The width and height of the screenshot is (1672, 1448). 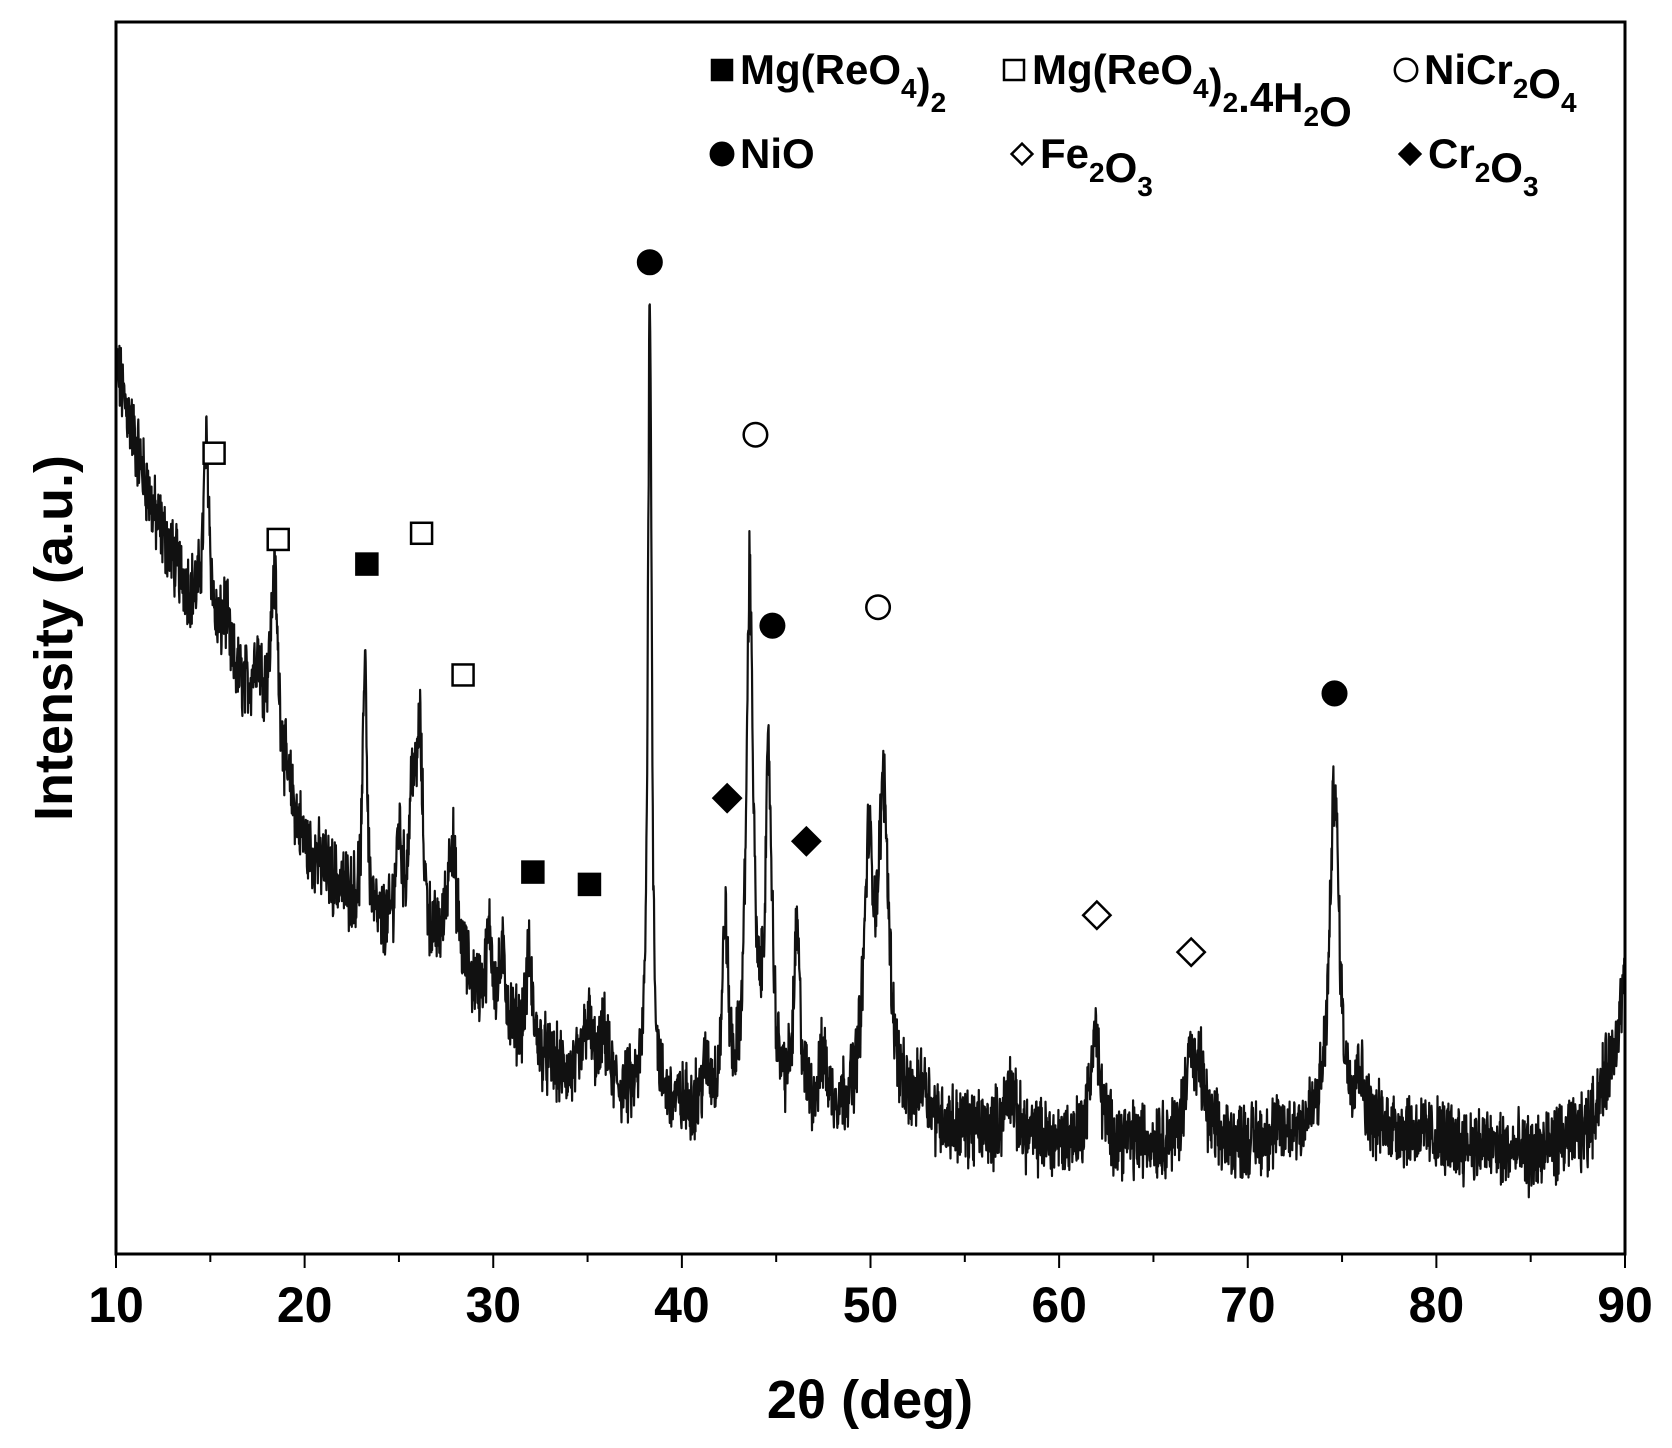 I want to click on legend-symbol-open-square, so click(x=1014, y=70).